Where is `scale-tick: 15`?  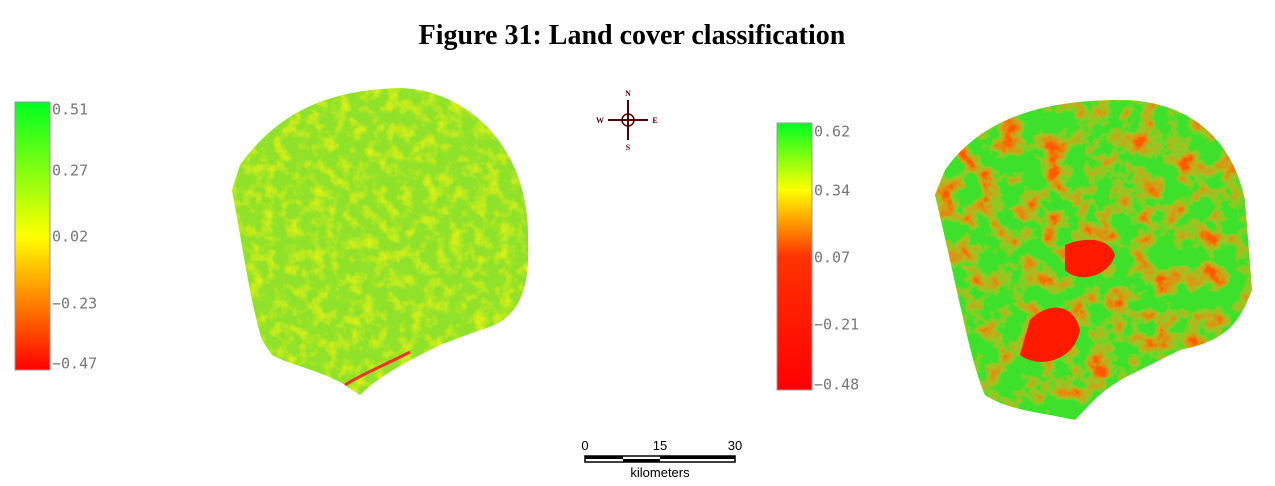 scale-tick: 15 is located at coordinates (660, 445).